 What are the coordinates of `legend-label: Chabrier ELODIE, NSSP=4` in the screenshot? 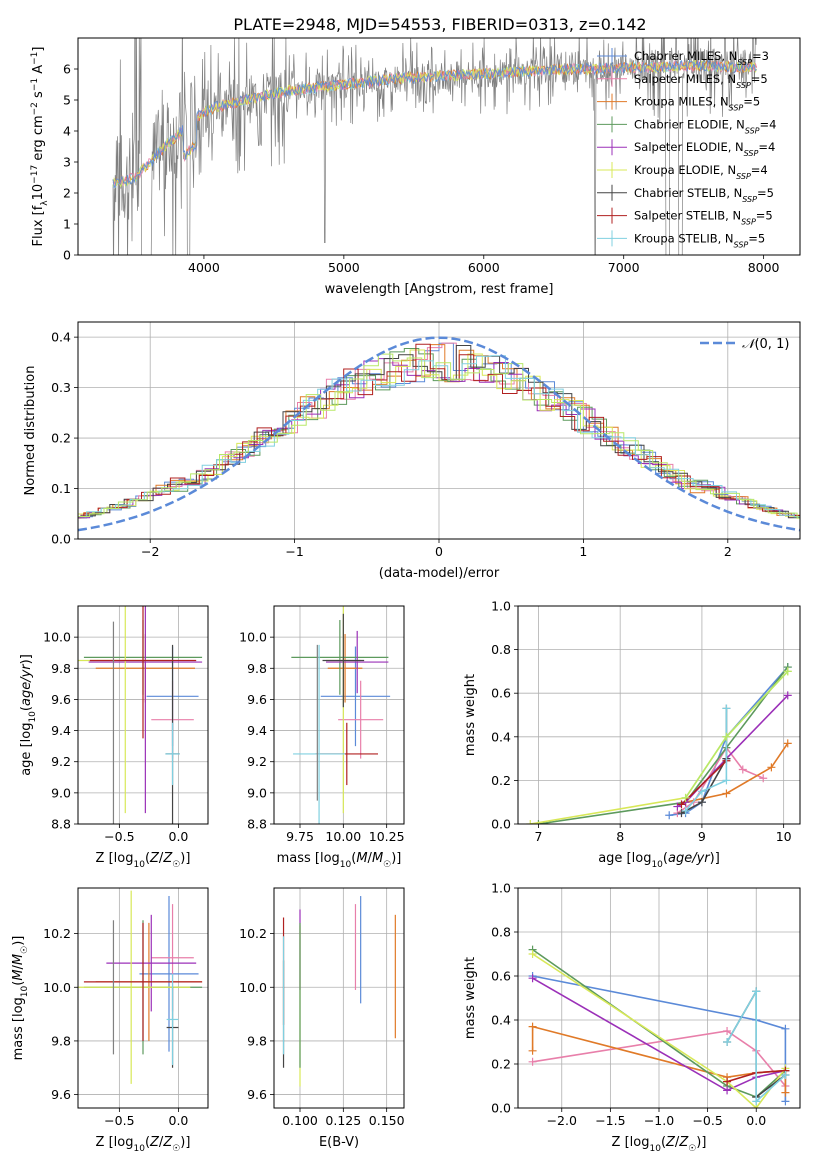 It's located at (705, 126).